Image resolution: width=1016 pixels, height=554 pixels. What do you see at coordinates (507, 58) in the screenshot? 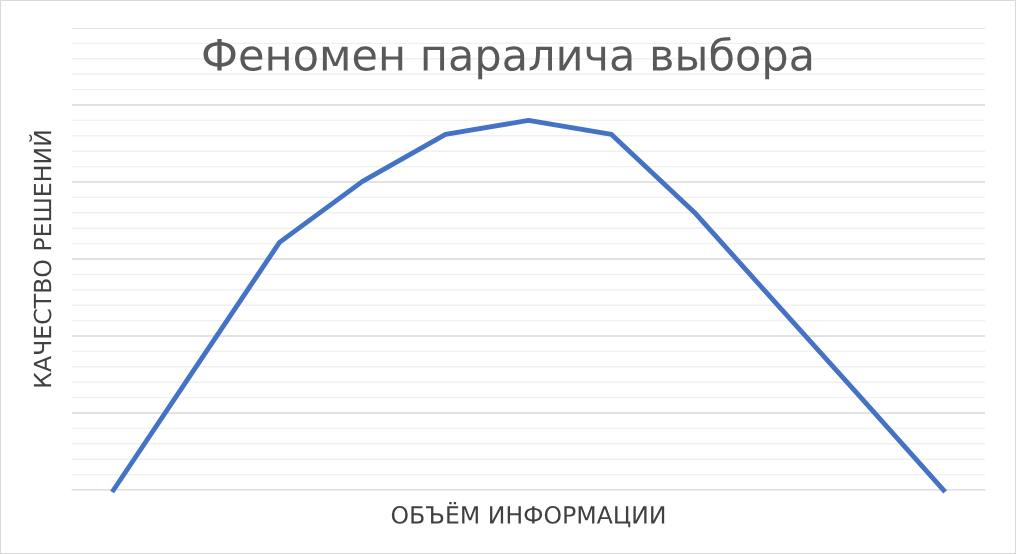
I see `chart-title: Феномен паралича выбора` at bounding box center [507, 58].